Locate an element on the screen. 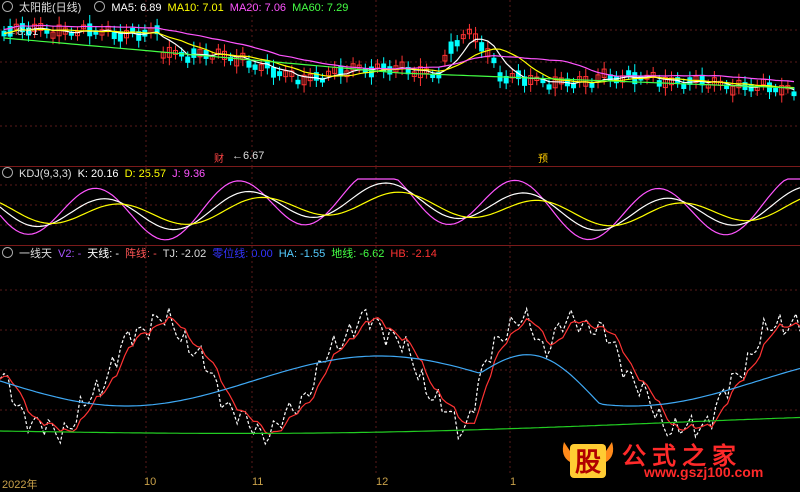 This screenshot has width=800, height=492. ma5-label: MA5: 6.89 is located at coordinates (136, 8).